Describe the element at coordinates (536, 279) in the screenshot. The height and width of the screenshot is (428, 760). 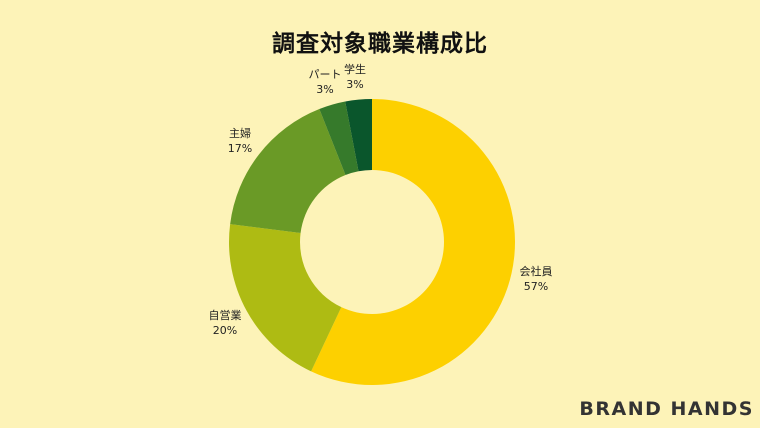
I see `slice-label-0: 会社員 57%` at that location.